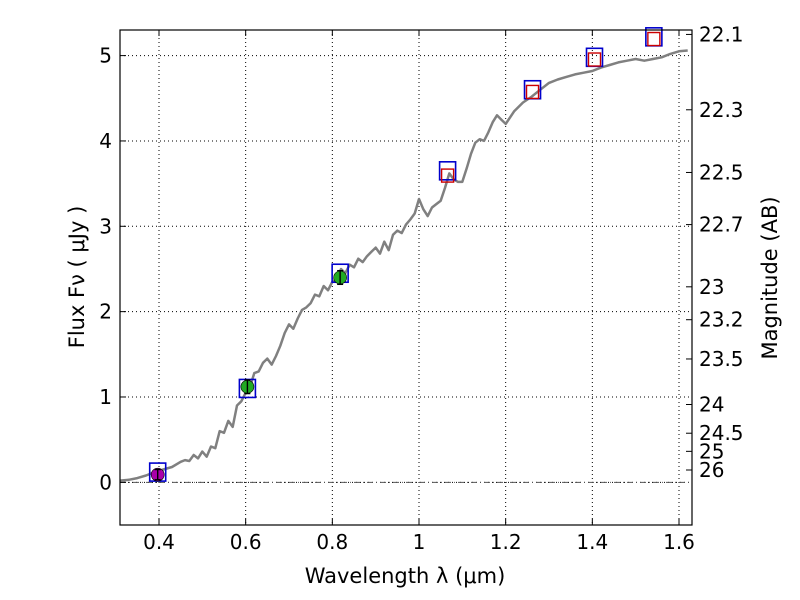  What do you see at coordinates (159, 542) in the screenshot?
I see `x-tick-label: 0.4` at bounding box center [159, 542].